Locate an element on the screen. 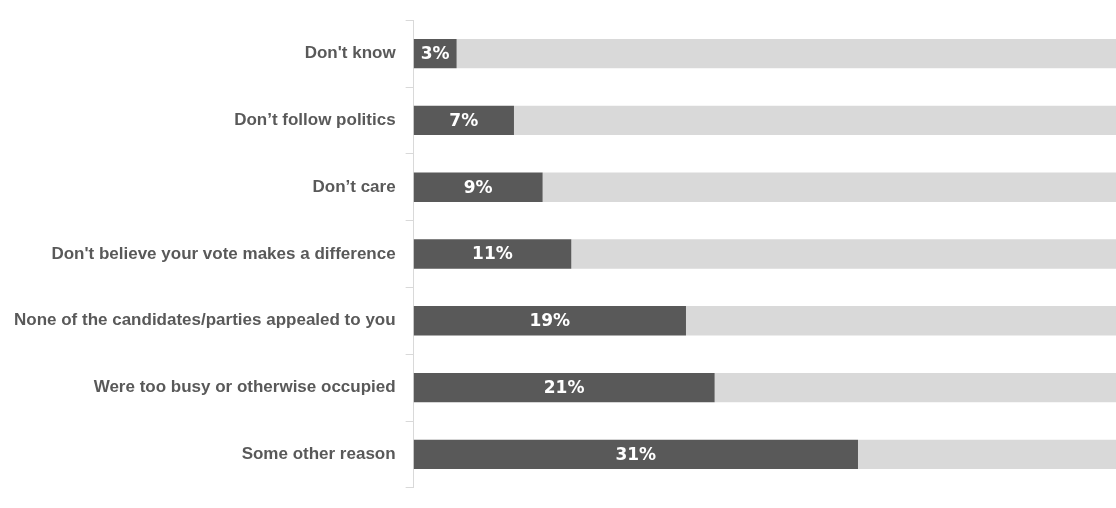  data-label: 19% is located at coordinates (550, 320).